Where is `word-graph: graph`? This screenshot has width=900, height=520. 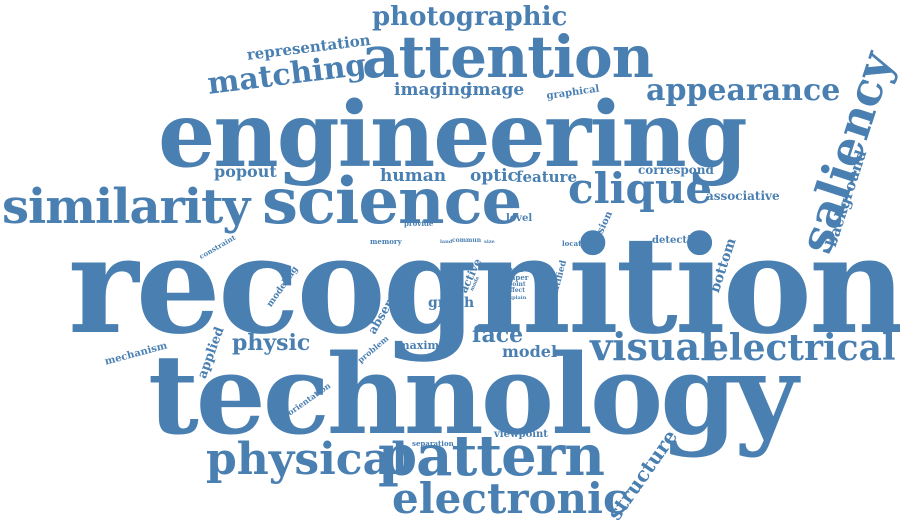 word-graph: graph is located at coordinates (451, 303).